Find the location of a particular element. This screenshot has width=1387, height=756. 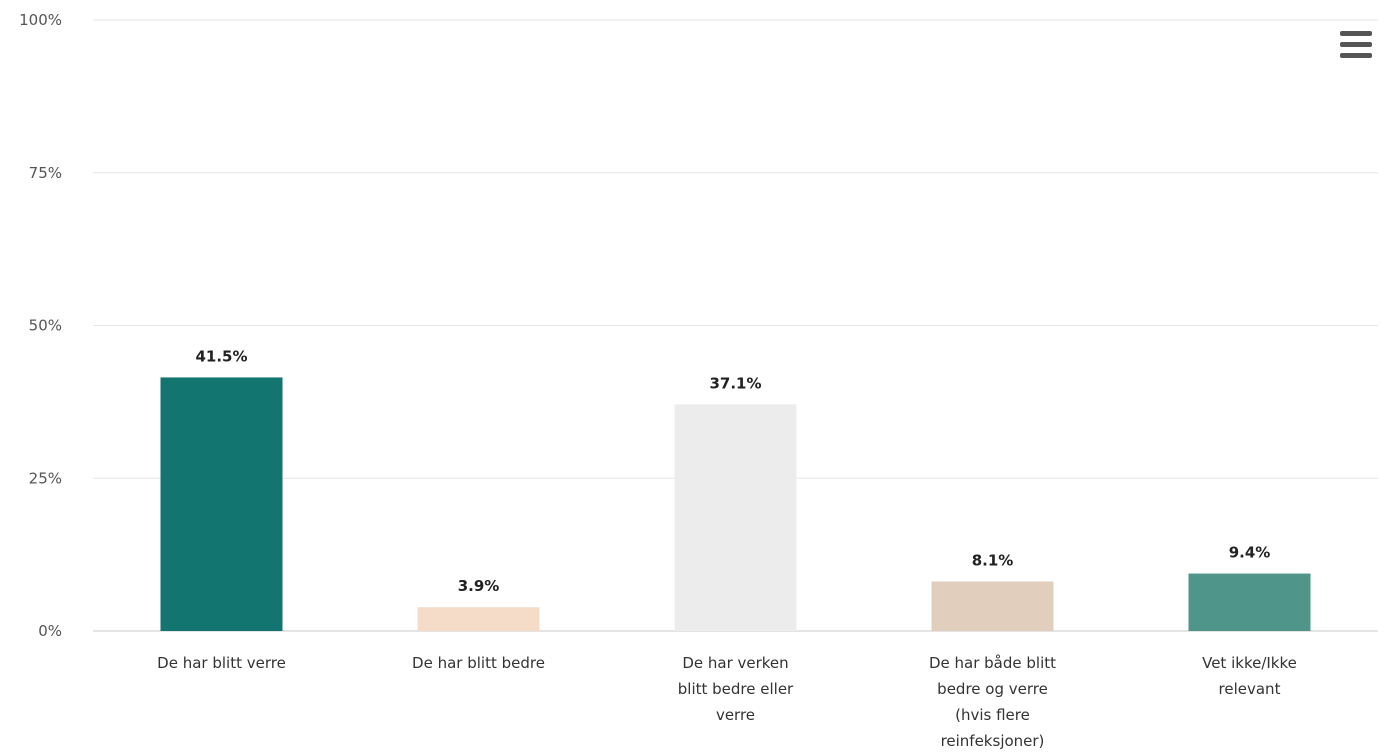

data-label: 8.1% is located at coordinates (993, 561).